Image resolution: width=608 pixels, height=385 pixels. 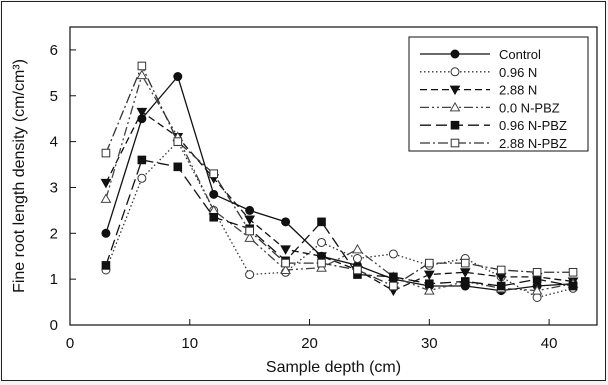 What do you see at coordinates (309, 343) in the screenshot?
I see `x-tick-label: 20` at bounding box center [309, 343].